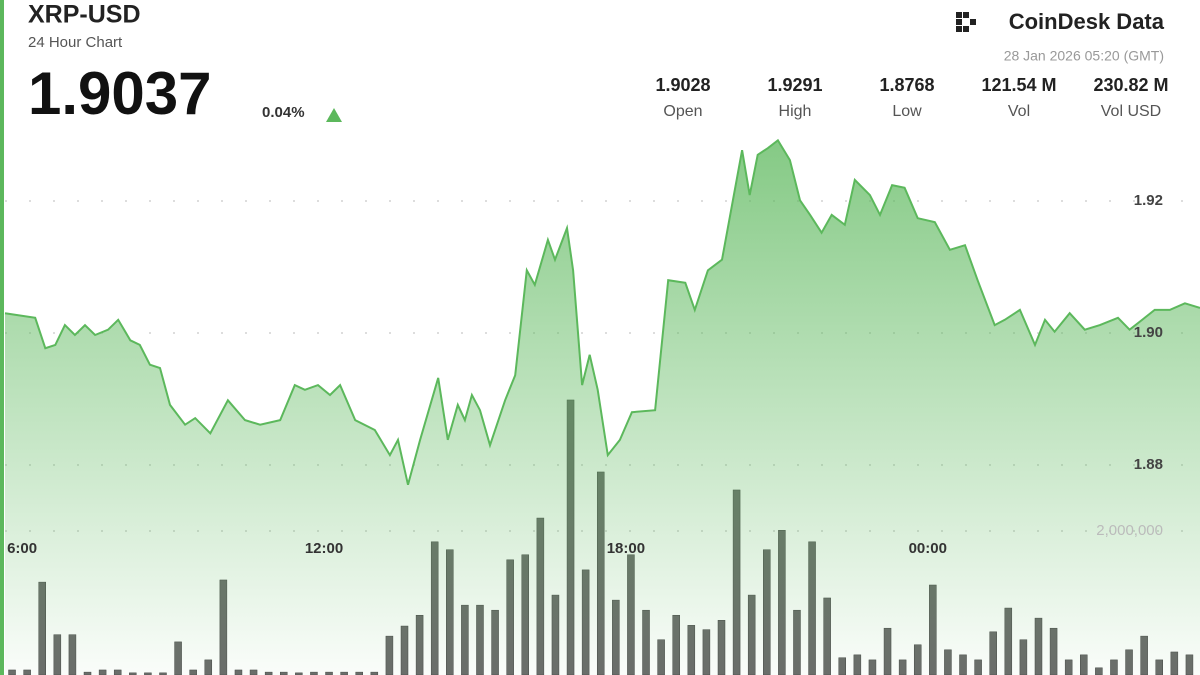 This screenshot has width=1200, height=675. What do you see at coordinates (22, 548) in the screenshot?
I see `x-tick-label: 6:00` at bounding box center [22, 548].